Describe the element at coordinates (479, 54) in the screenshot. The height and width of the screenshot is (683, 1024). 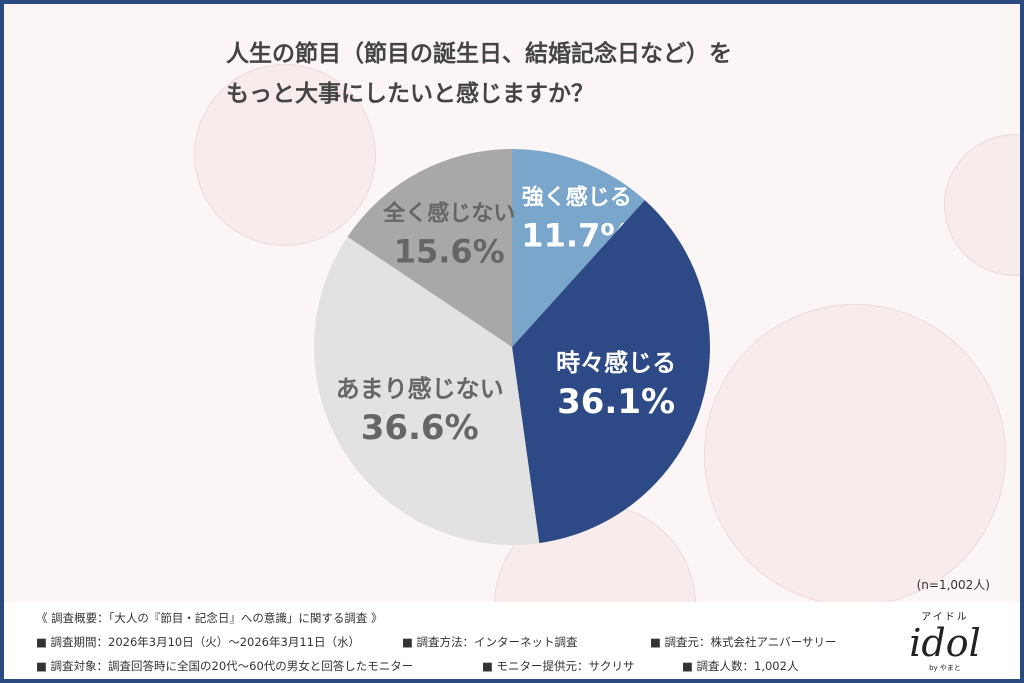
I see `title-line-1: 人生の節目（節目の誕生日、結婚記念日など）を` at that location.